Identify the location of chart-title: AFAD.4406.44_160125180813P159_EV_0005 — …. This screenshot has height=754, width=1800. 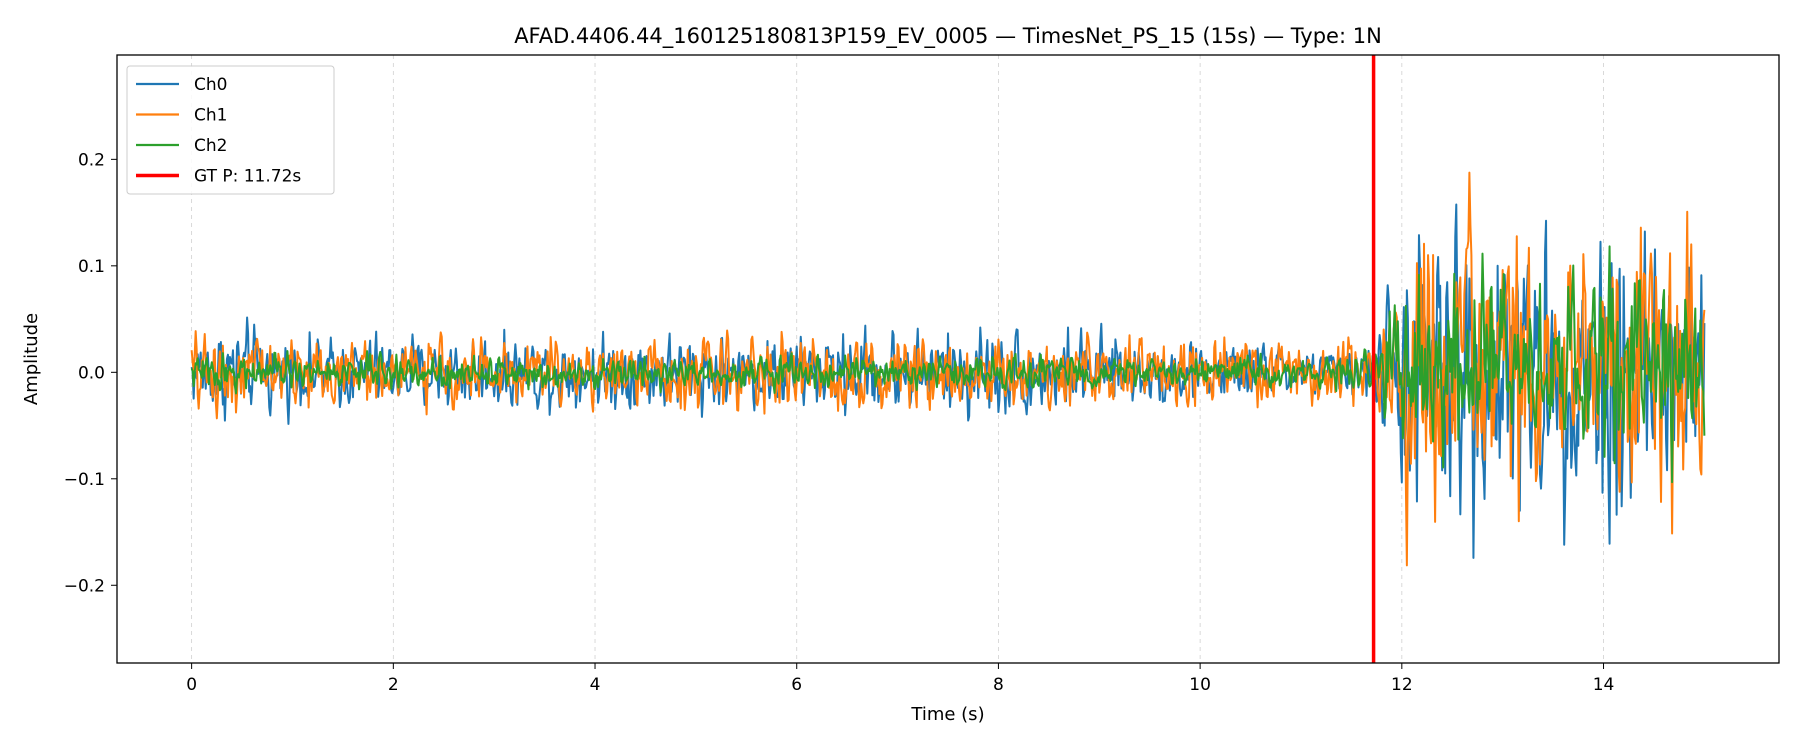
(948, 36).